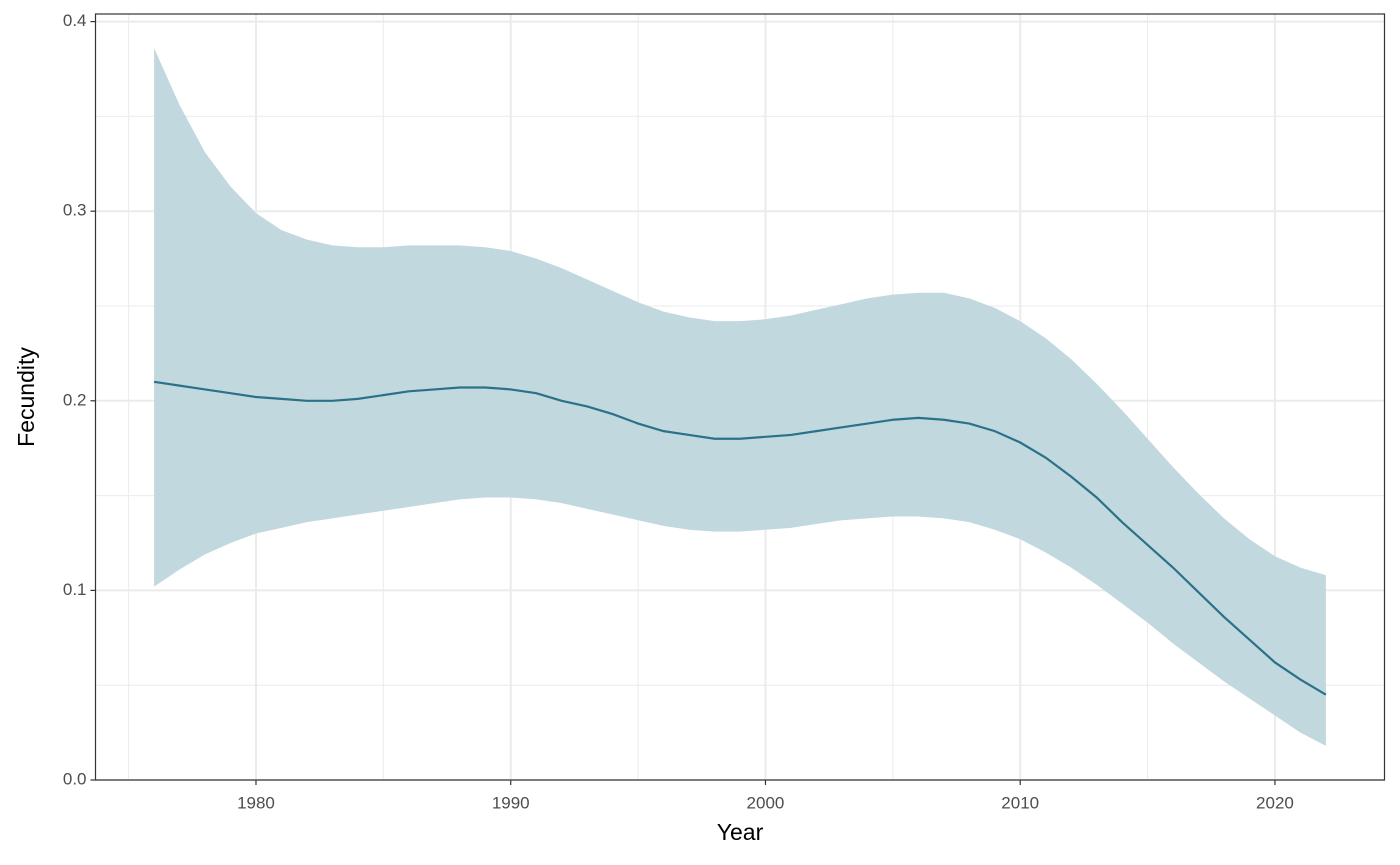 The width and height of the screenshot is (1400, 865). Describe the element at coordinates (766, 802) in the screenshot. I see `x-tick-label: 2000` at that location.